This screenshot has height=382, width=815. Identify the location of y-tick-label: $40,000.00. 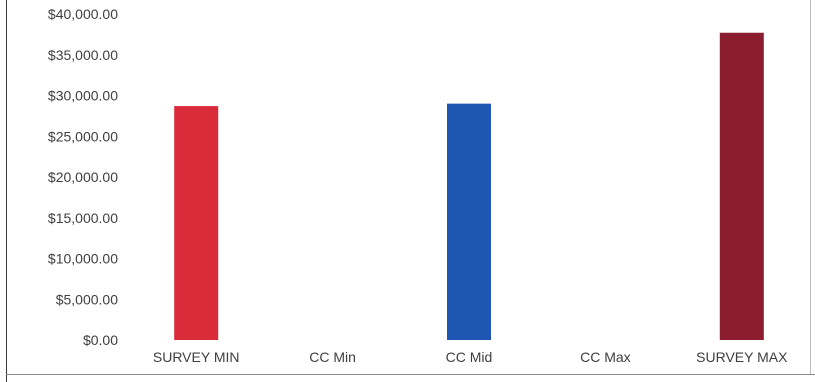
(83, 14).